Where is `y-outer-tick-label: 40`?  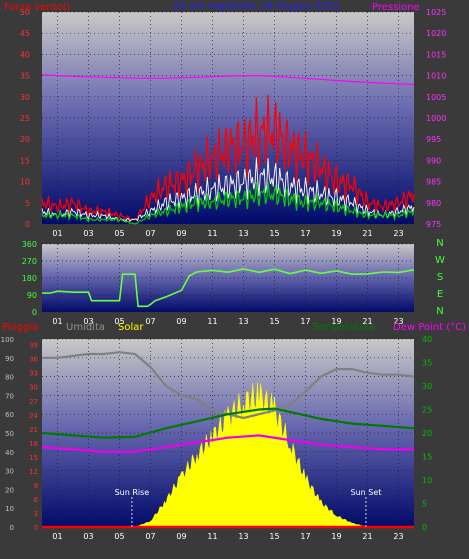
y-outer-tick-label: 40 is located at coordinates (9, 453).